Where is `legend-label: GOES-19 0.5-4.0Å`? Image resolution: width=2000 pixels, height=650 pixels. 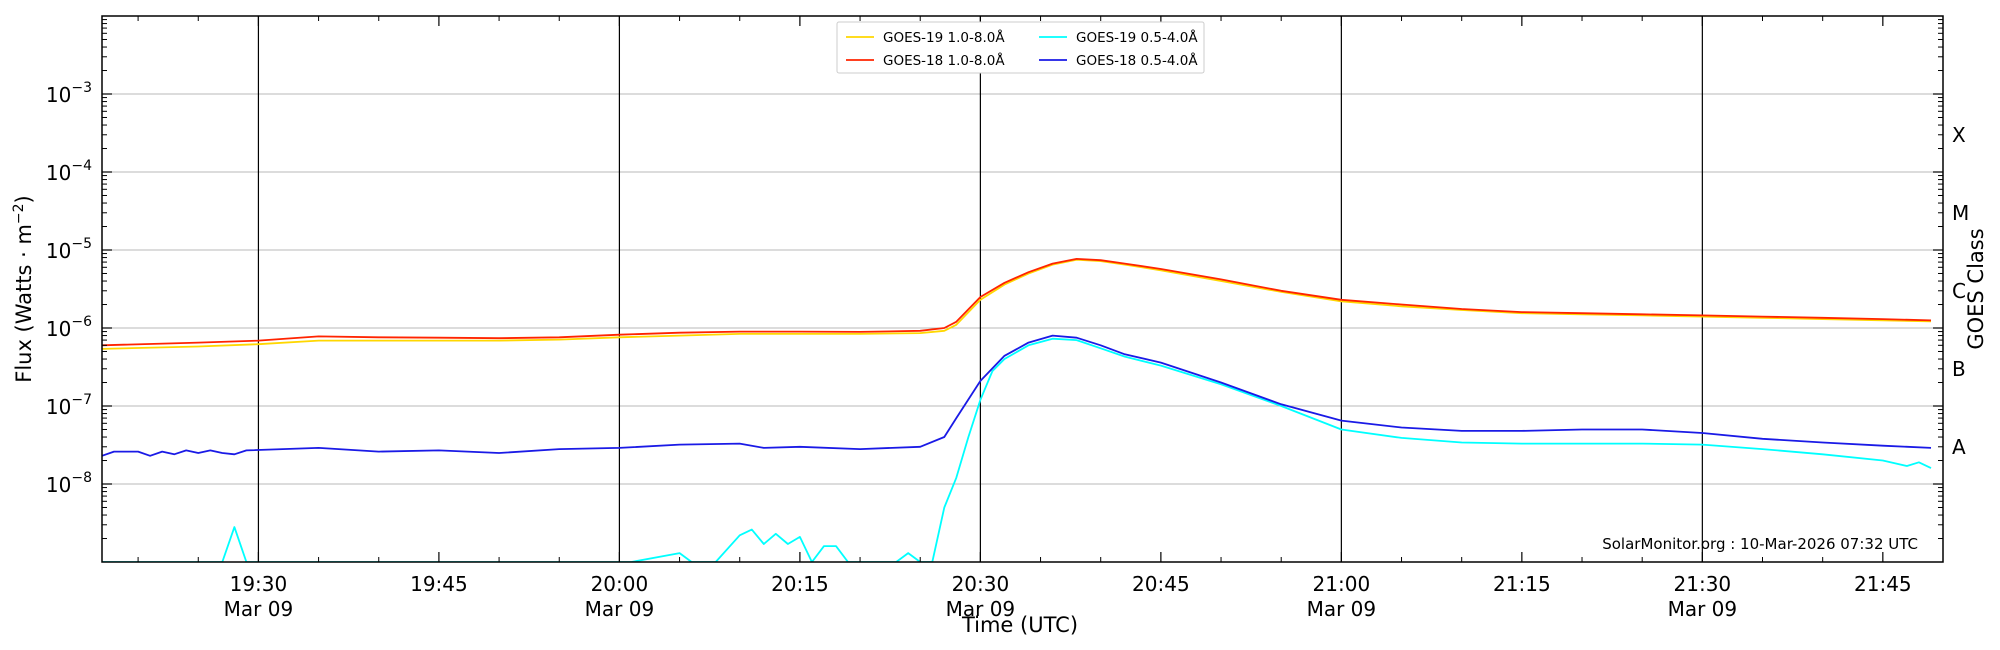 legend-label: GOES-19 0.5-4.0Å is located at coordinates (1137, 37).